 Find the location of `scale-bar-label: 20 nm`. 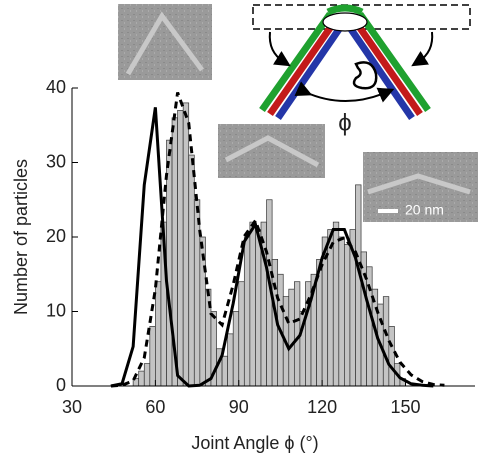

scale-bar-label: 20 nm is located at coordinates (424, 210).